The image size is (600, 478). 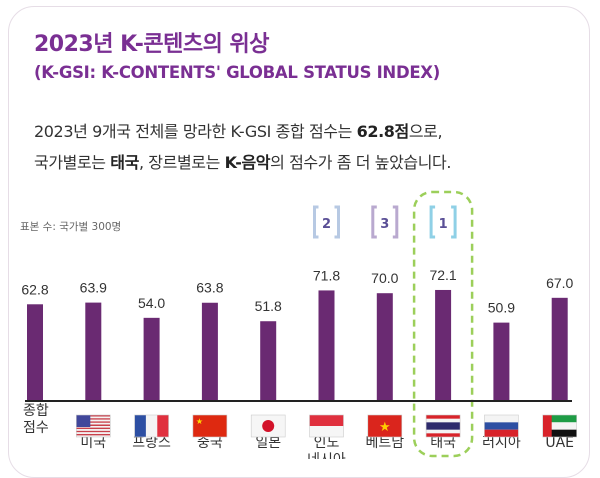 What do you see at coordinates (384, 224) in the screenshot?
I see `rank-badge-3: 3` at bounding box center [384, 224].